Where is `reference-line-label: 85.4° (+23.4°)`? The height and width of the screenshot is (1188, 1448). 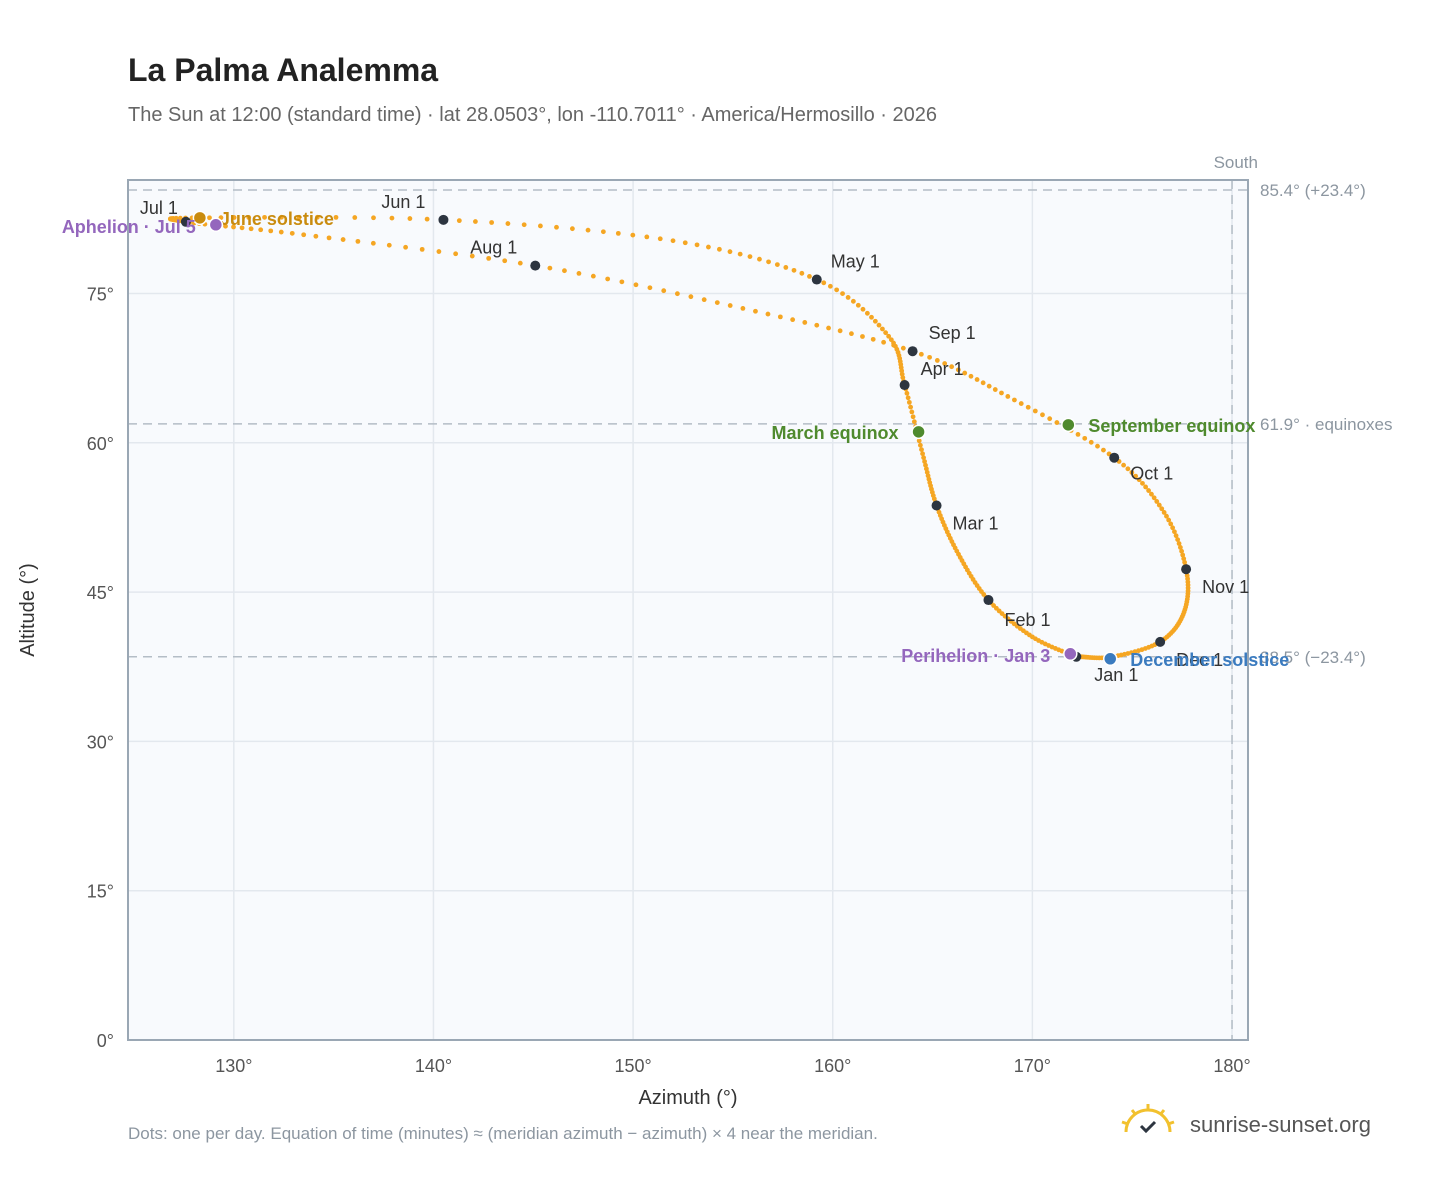 reference-line-label: 85.4° (+23.4°) is located at coordinates (1313, 190).